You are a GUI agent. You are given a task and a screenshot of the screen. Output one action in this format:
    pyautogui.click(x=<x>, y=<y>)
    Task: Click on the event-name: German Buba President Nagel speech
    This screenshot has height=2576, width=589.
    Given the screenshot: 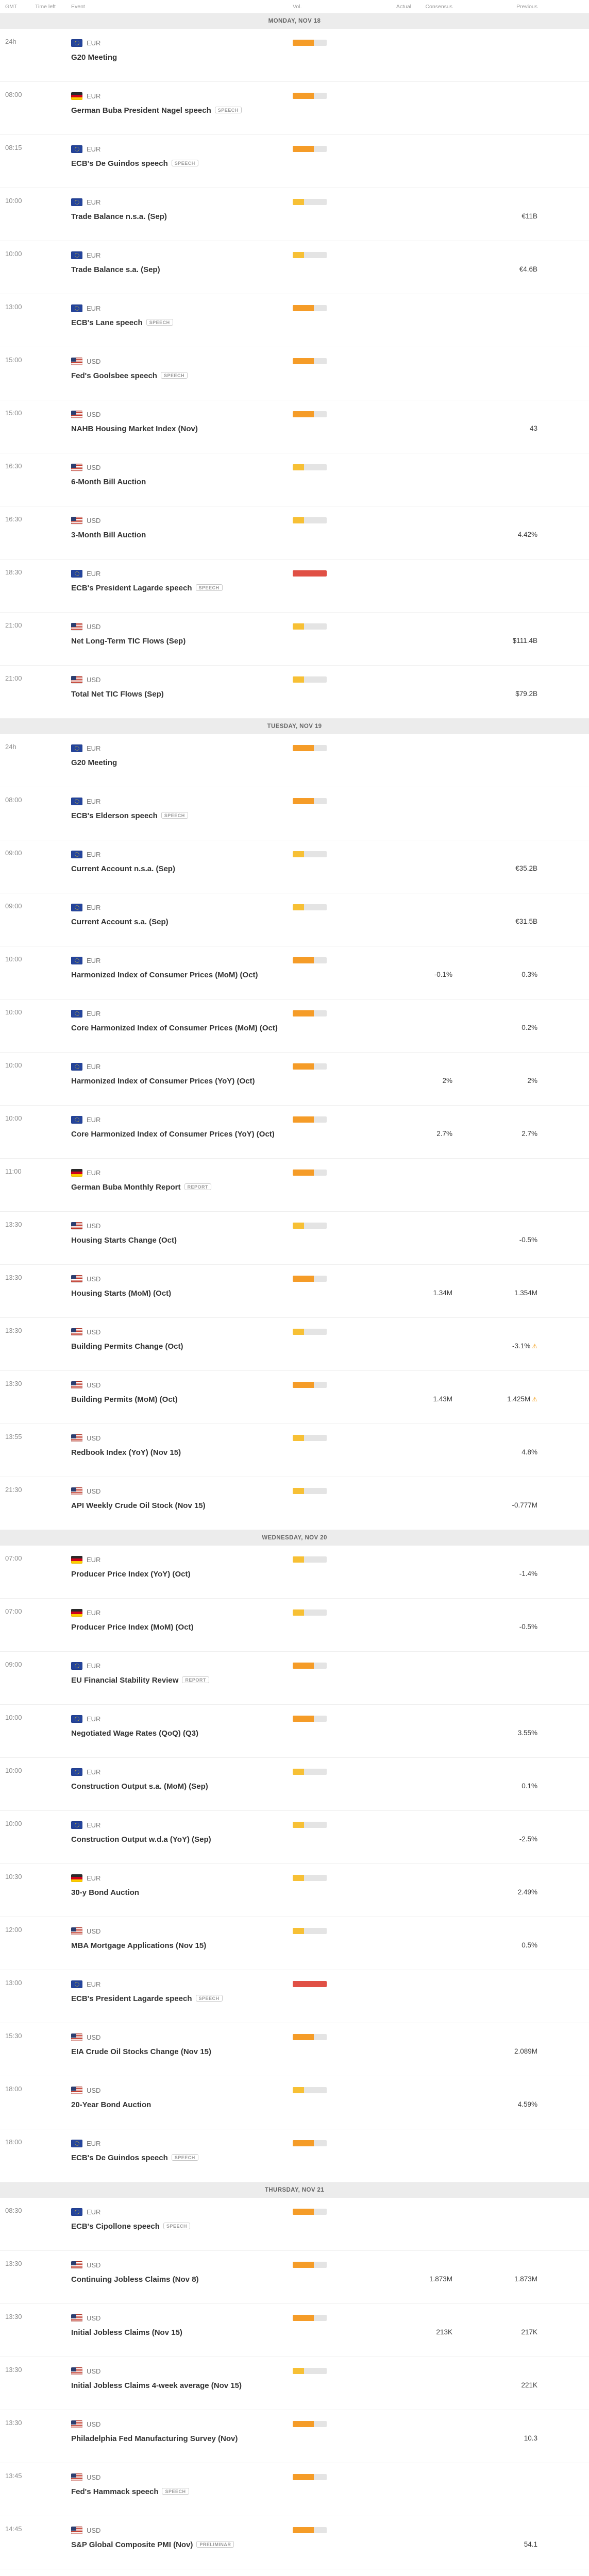 What is the action you would take?
    pyautogui.click(x=141, y=111)
    